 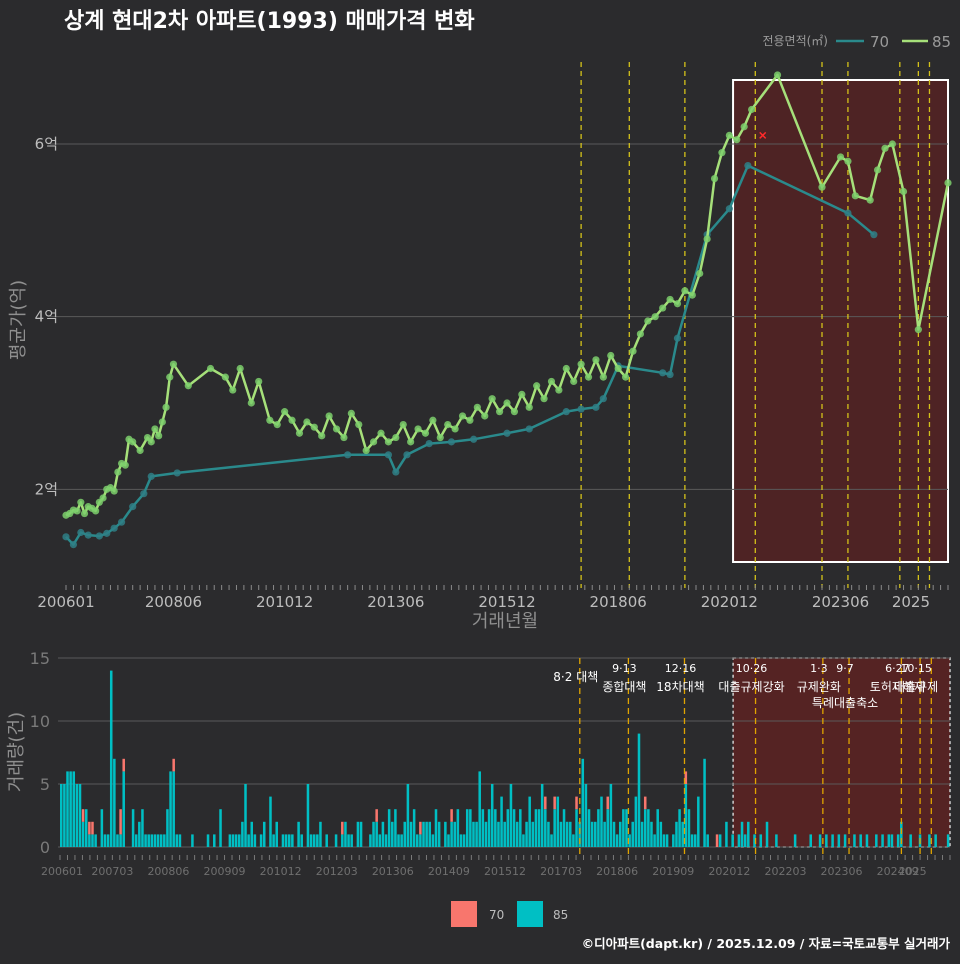 What do you see at coordinates (496, 915) in the screenshot?
I see `legend-bar-label-70: 70` at bounding box center [496, 915].